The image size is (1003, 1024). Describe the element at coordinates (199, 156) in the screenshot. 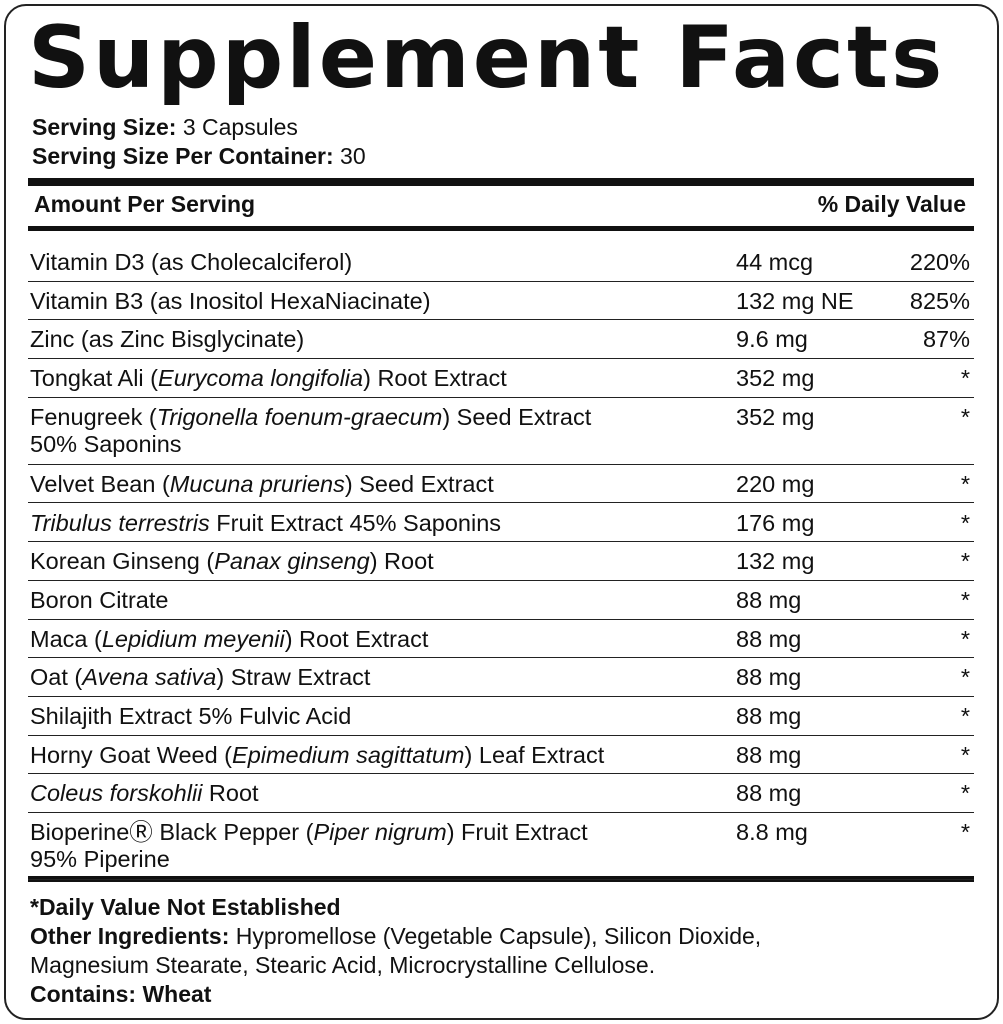

I see `serving-line: Serving Size Per Container: 30` at that location.